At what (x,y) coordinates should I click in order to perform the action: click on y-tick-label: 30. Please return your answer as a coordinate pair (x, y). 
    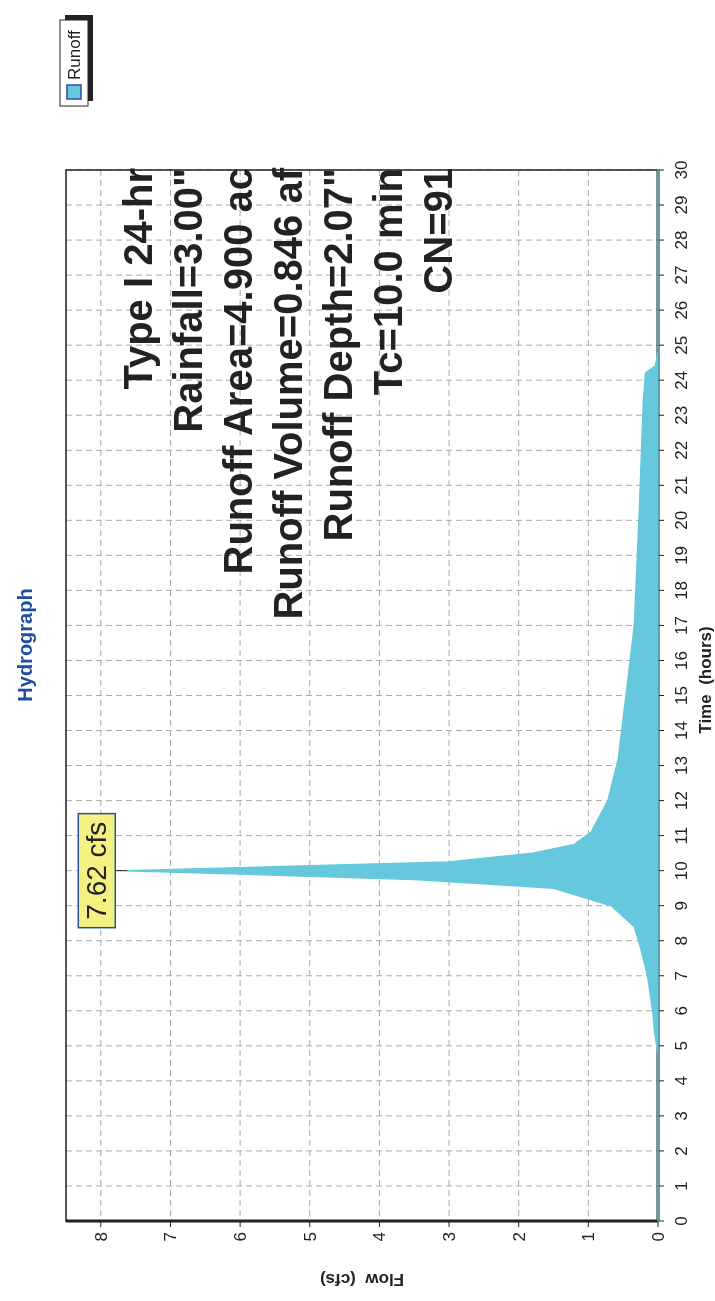
    Looking at the image, I should click on (681, 170).